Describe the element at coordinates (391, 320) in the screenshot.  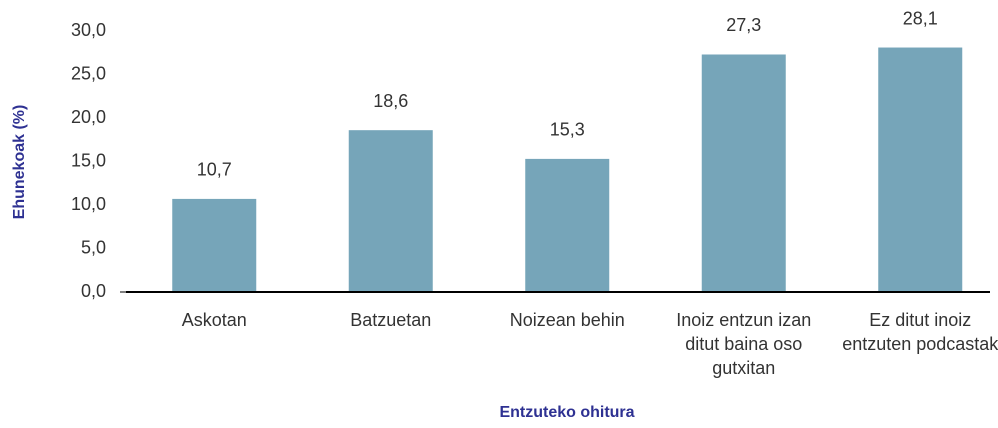
I see `x-tick-label: Batzuetan` at that location.